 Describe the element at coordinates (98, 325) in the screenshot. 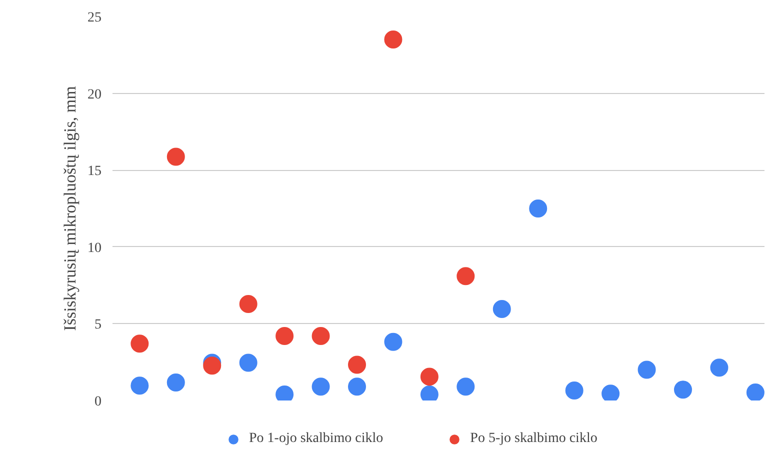

I see `y-tick-label: 5` at that location.